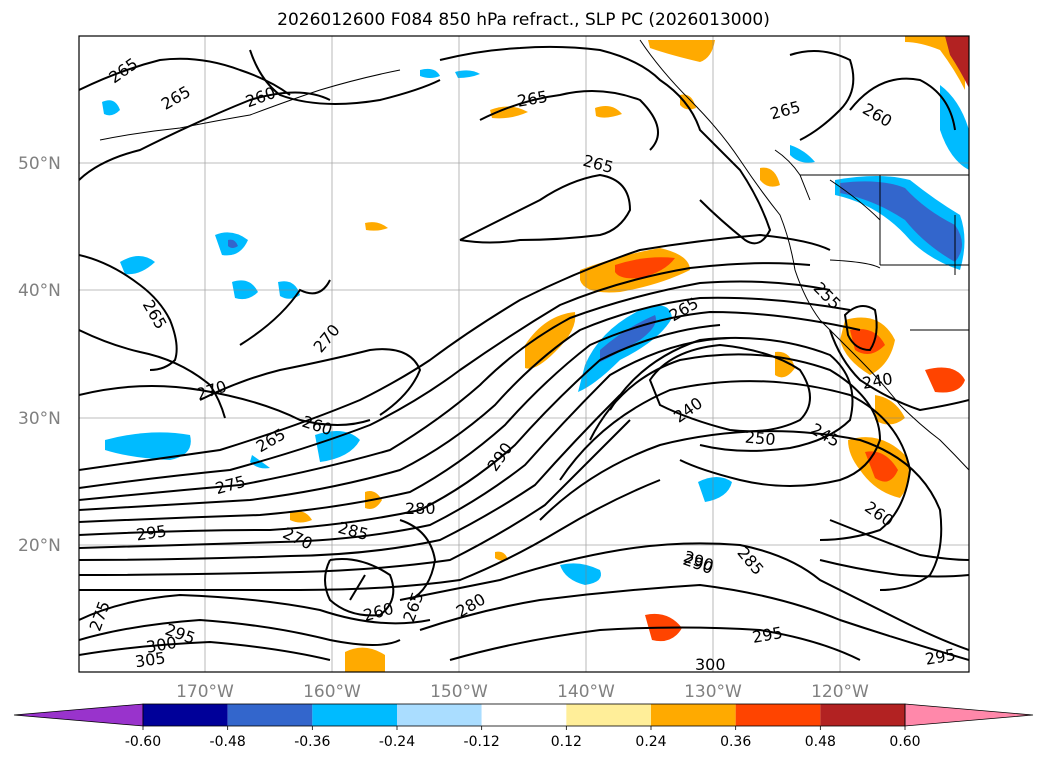  What do you see at coordinates (522, 692) in the screenshot?
I see `lon-axis: 170°W 160°W 150°W 140°W 130°W 120°W` at bounding box center [522, 692].